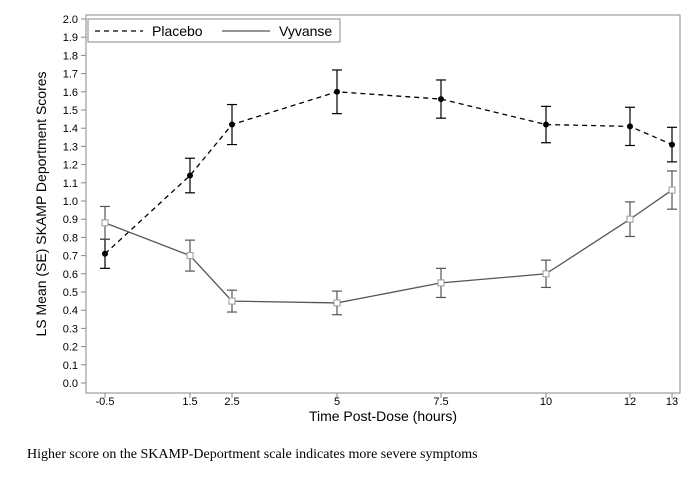  I want to click on x-tick-label: 10, so click(546, 402).